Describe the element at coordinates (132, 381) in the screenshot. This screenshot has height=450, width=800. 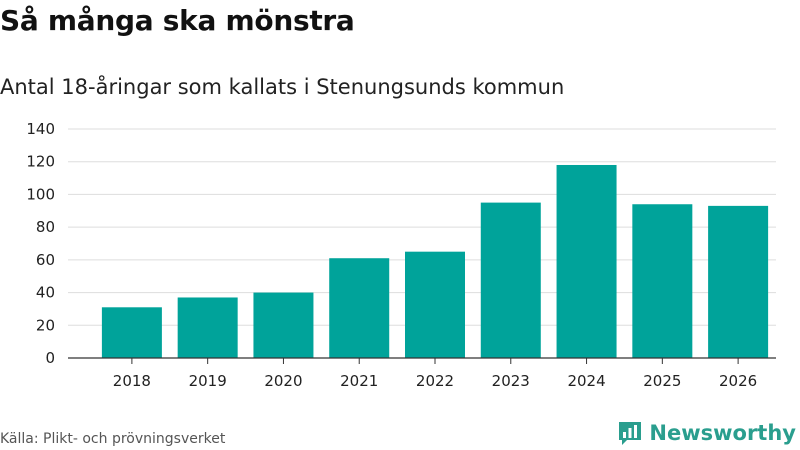
I see `x-tick-label: 2018` at that location.